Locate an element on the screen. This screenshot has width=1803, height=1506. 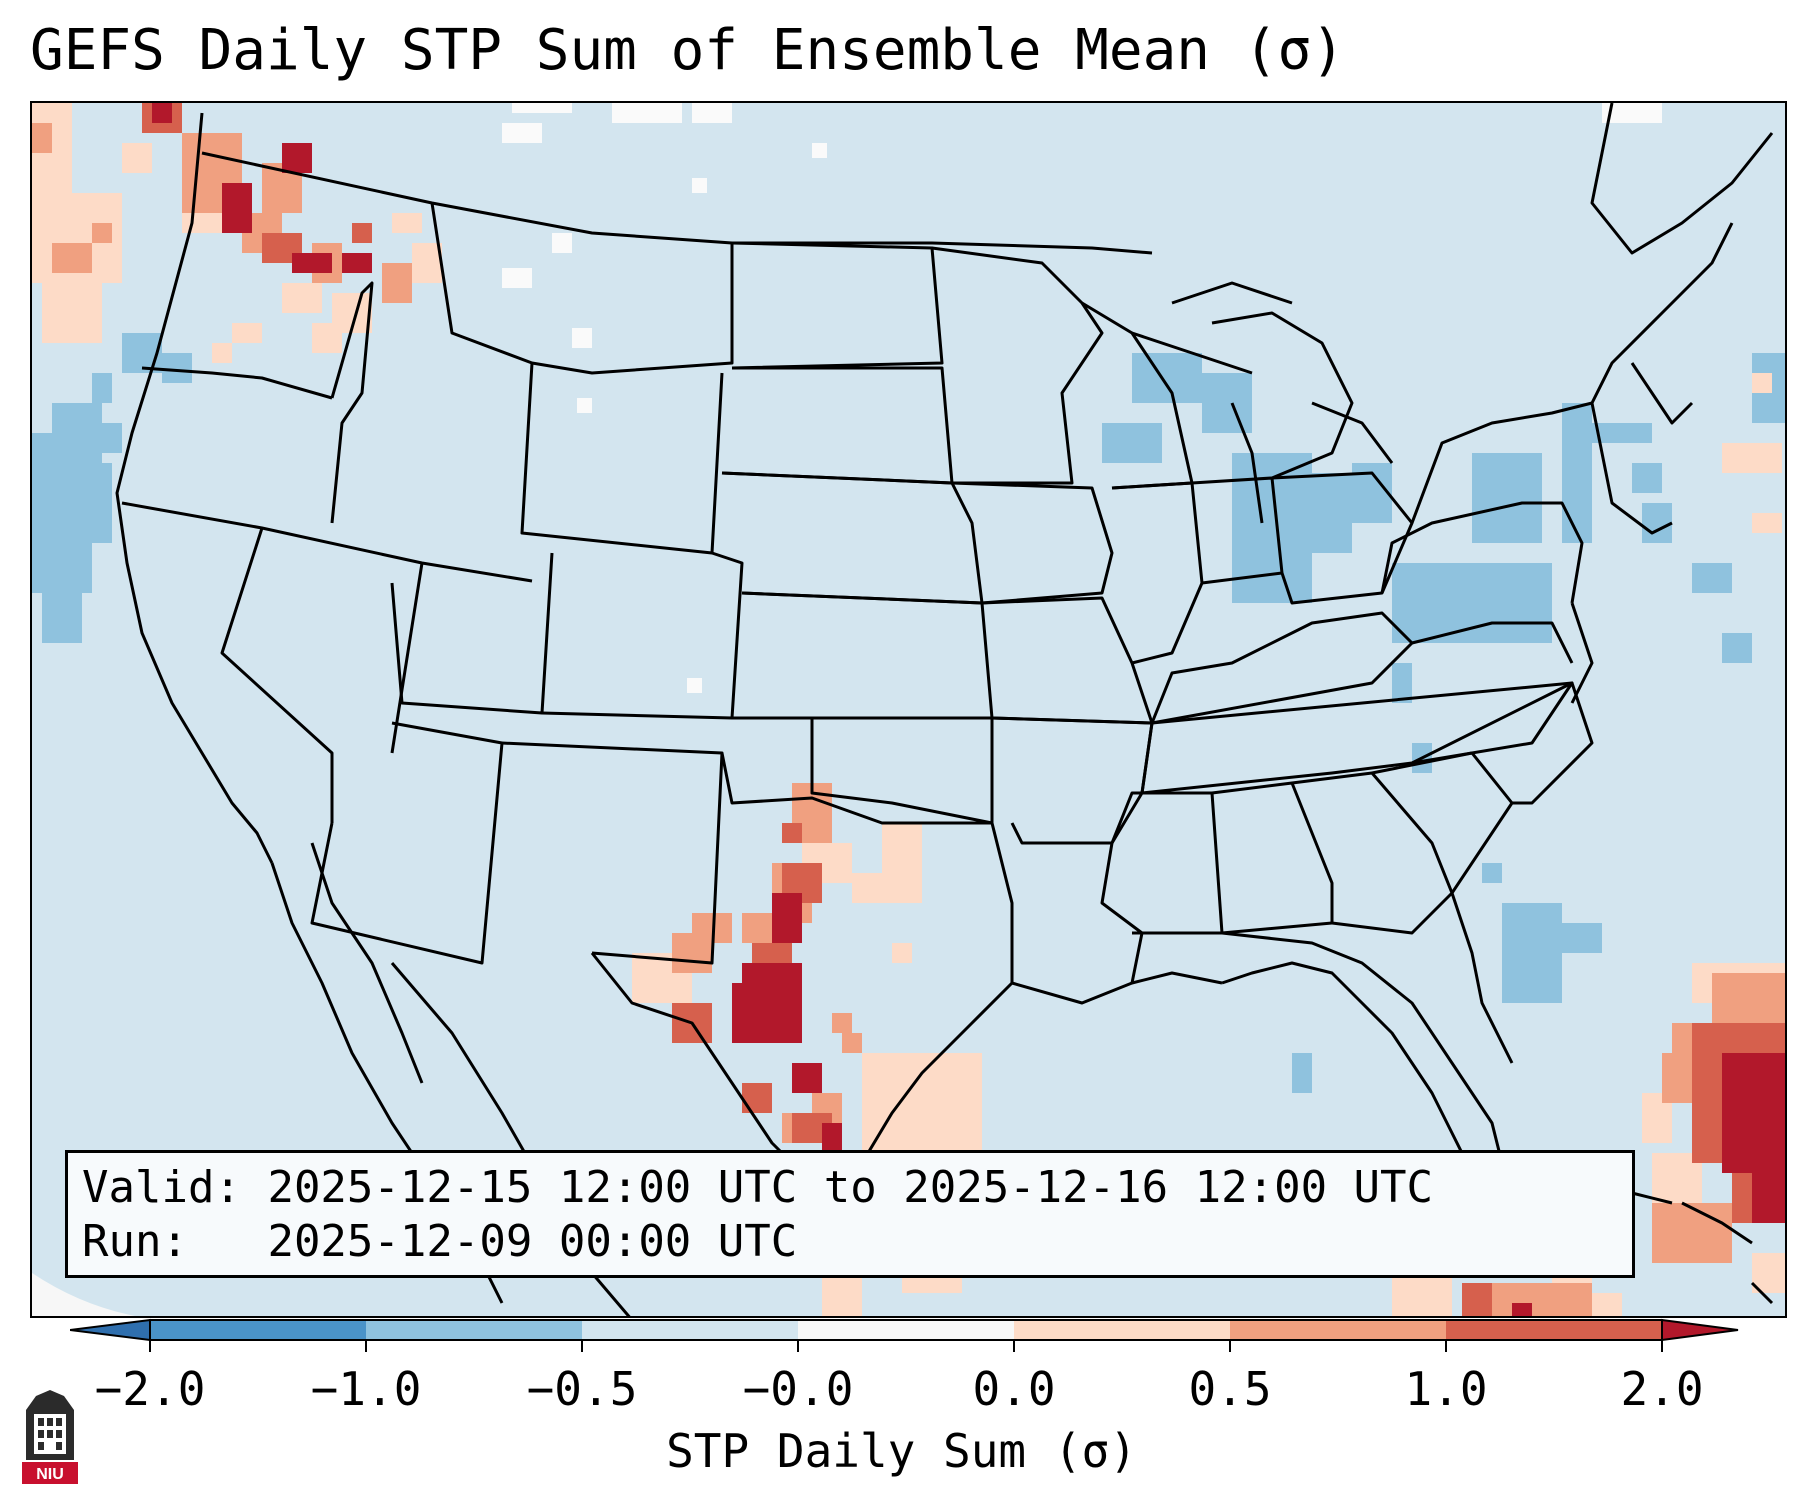
colorbar-outline is located at coordinates (906, 1330).